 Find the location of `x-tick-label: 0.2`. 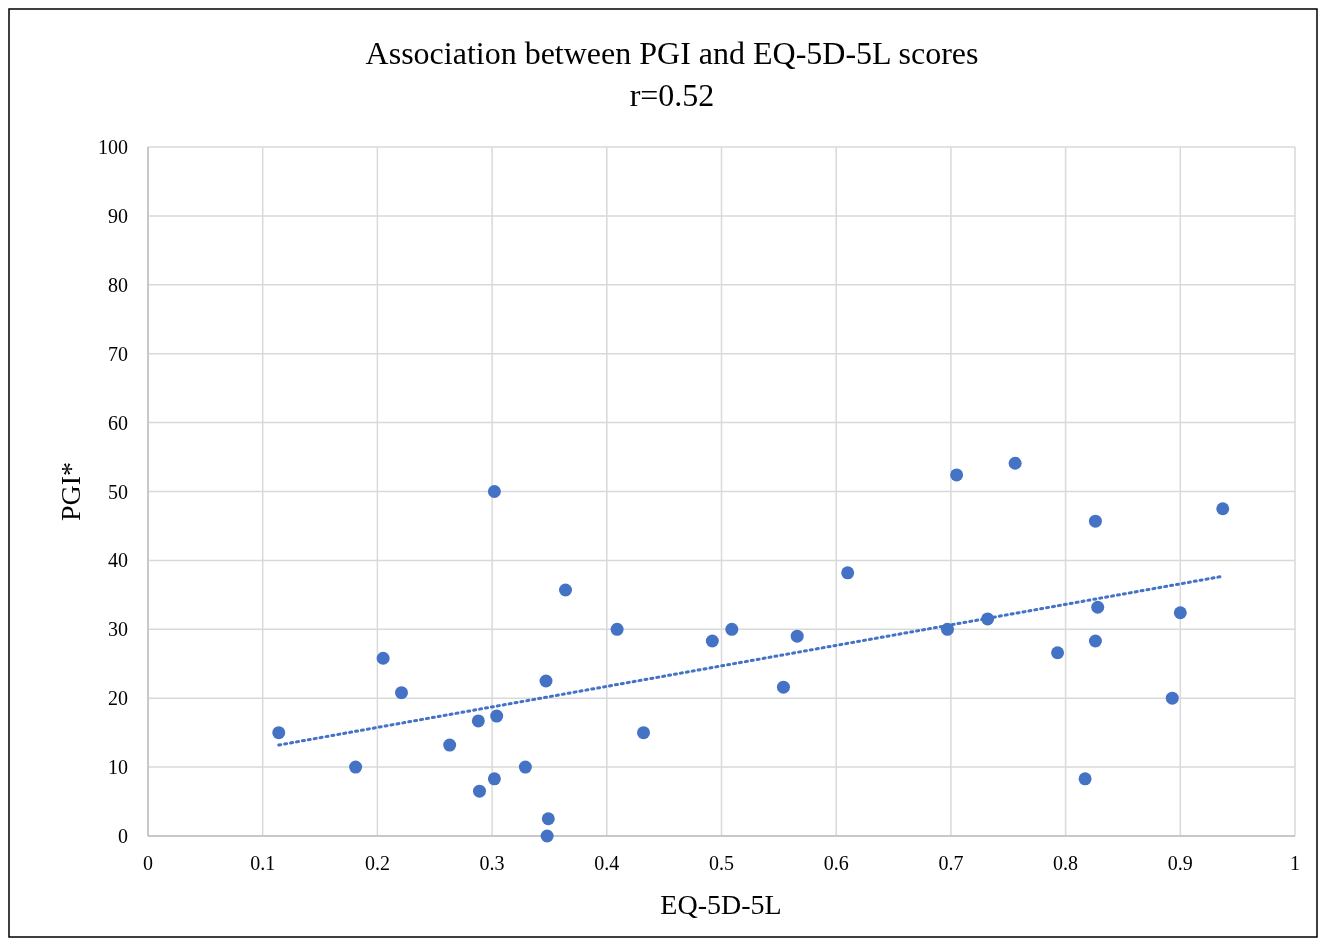

x-tick-label: 0.2 is located at coordinates (377, 863).